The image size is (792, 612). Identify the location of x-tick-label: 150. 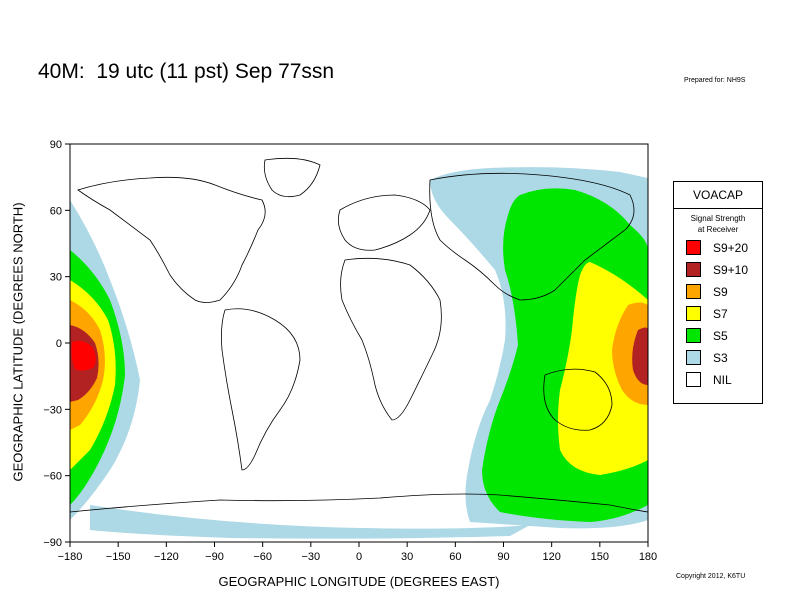
(600, 557).